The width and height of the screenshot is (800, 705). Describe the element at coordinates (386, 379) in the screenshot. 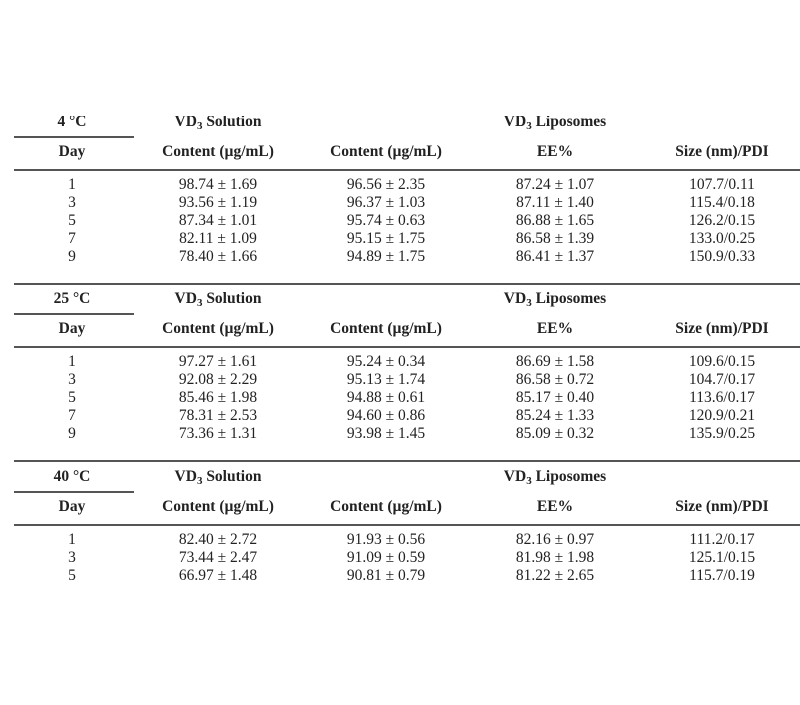

I see `value-cell: 95.13 ± 1.74` at that location.